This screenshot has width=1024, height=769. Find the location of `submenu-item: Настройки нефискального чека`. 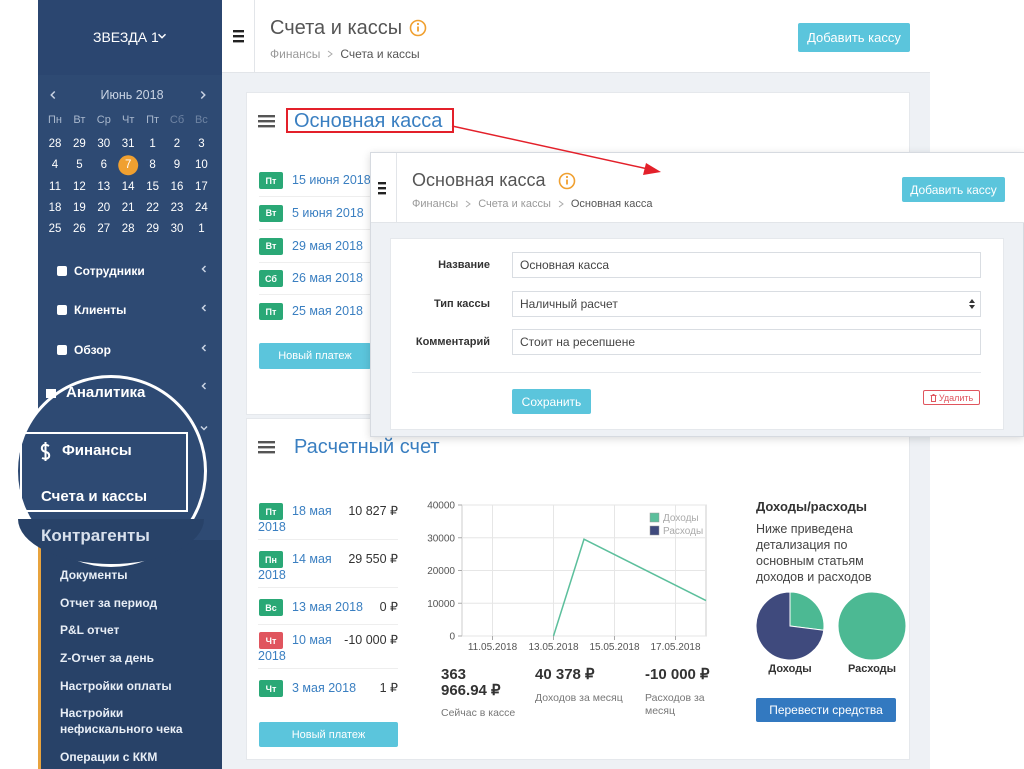

submenu-item: Настройки нефискального чека is located at coordinates (121, 721).